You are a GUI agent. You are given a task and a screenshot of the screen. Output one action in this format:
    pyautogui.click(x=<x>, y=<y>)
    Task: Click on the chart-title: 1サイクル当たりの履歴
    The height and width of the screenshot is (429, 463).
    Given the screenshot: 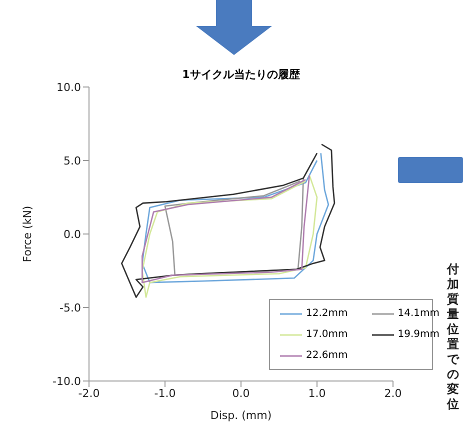 What is the action you would take?
    pyautogui.click(x=241, y=74)
    